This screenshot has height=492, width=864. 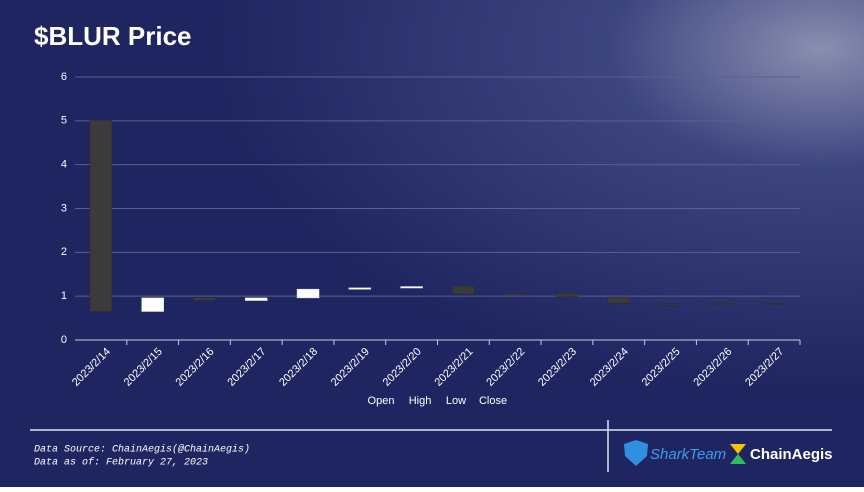 What do you see at coordinates (493, 401) in the screenshot?
I see `legend-label: Close` at bounding box center [493, 401].